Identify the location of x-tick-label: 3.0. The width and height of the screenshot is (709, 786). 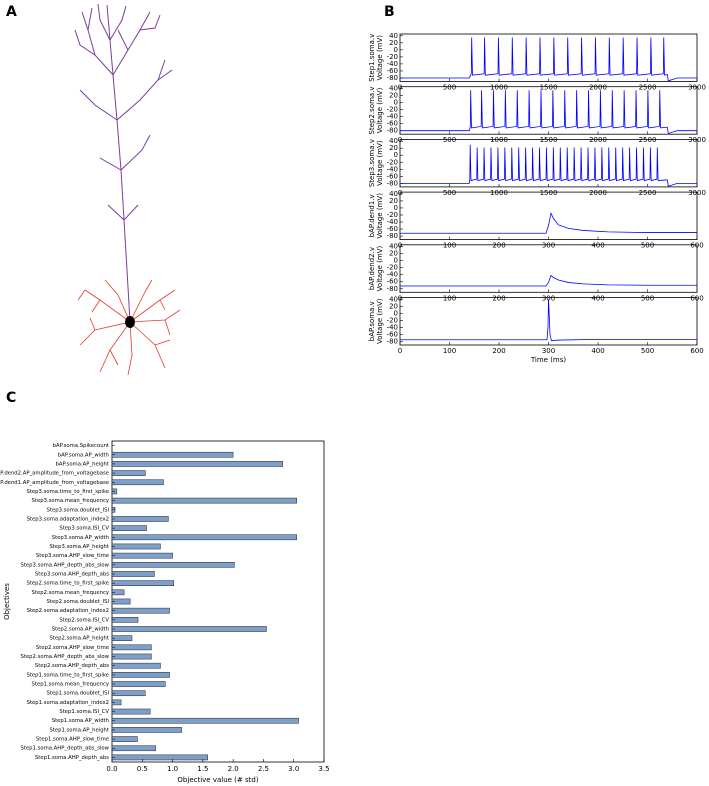
(293, 769).